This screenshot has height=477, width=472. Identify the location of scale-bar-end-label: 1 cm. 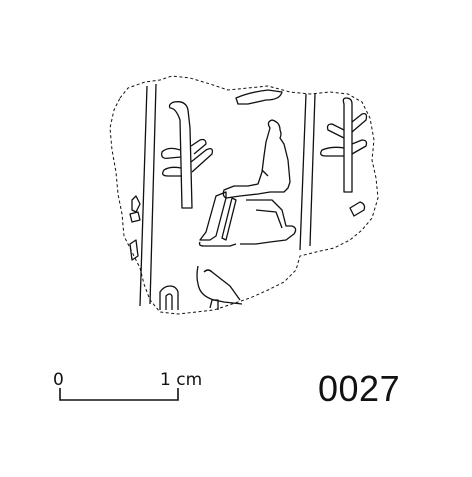
(181, 380).